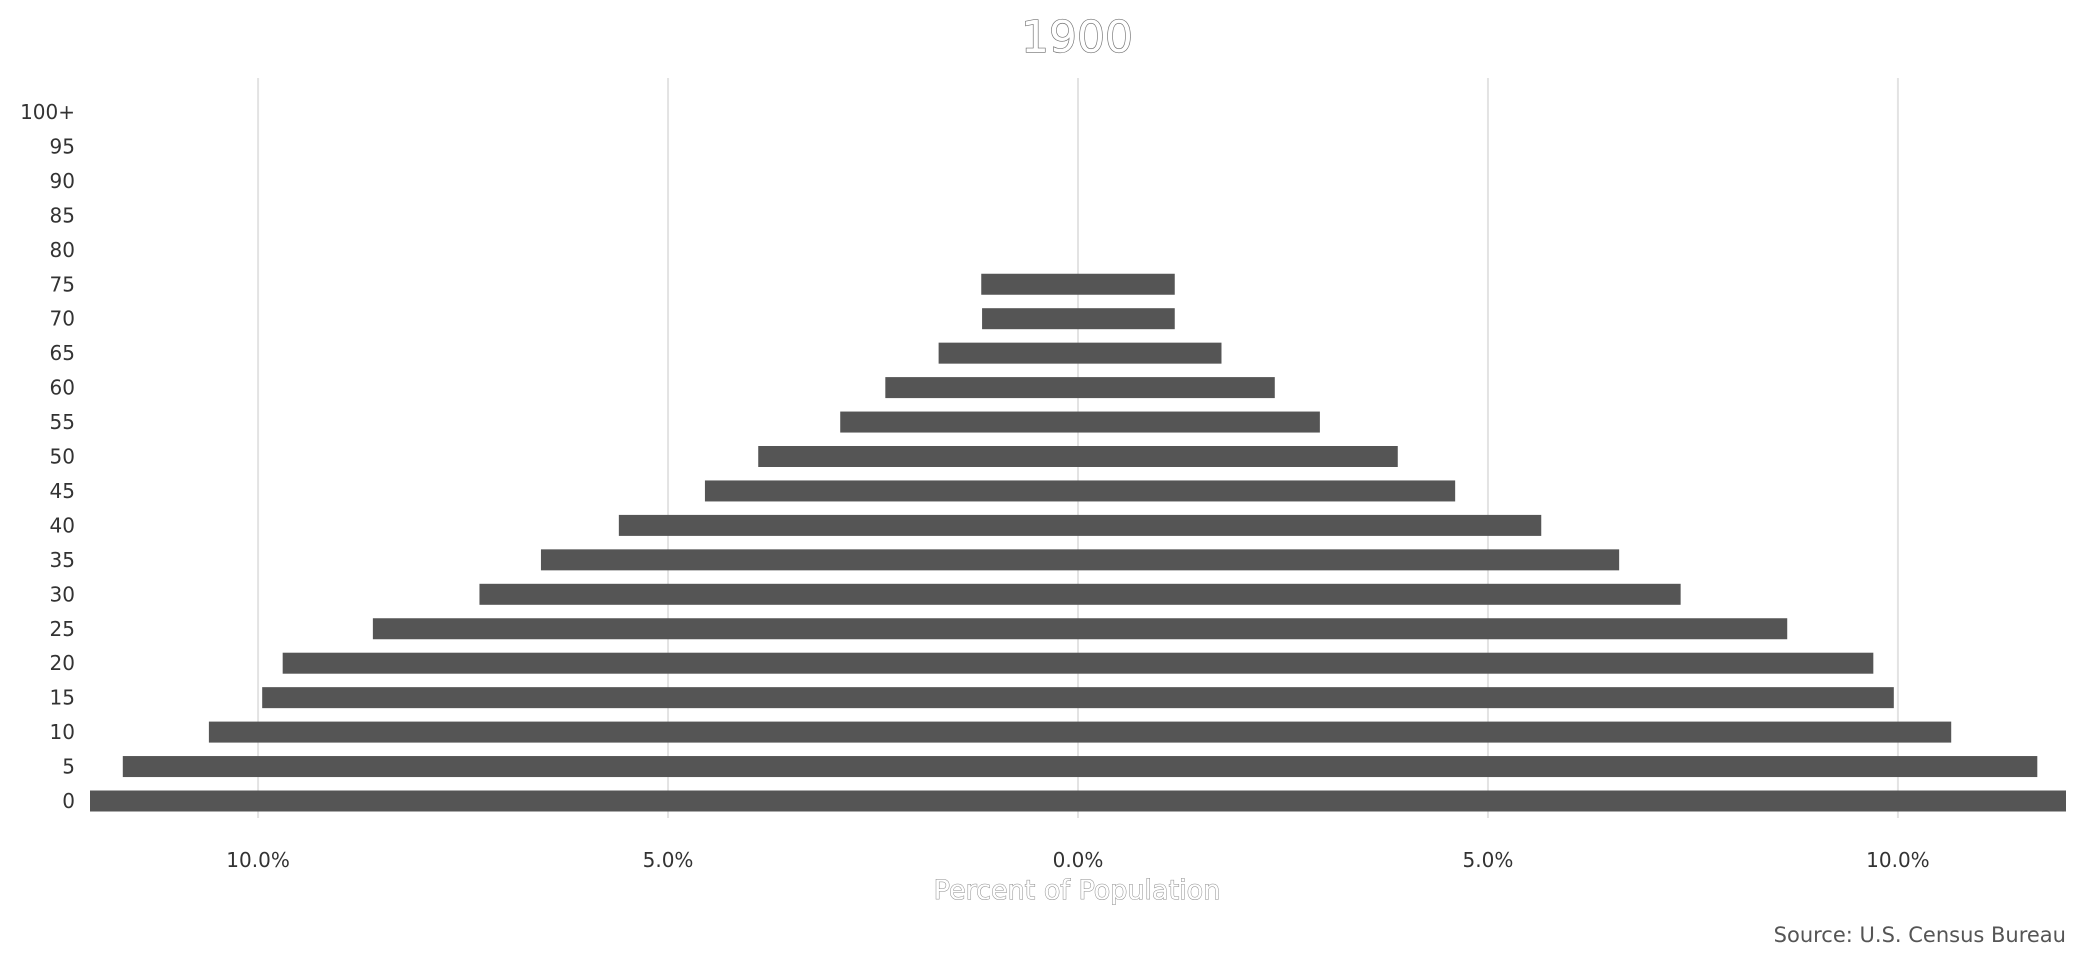 The width and height of the screenshot is (2080, 960). Describe the element at coordinates (62, 250) in the screenshot. I see `y-tick-label: 80` at that location.